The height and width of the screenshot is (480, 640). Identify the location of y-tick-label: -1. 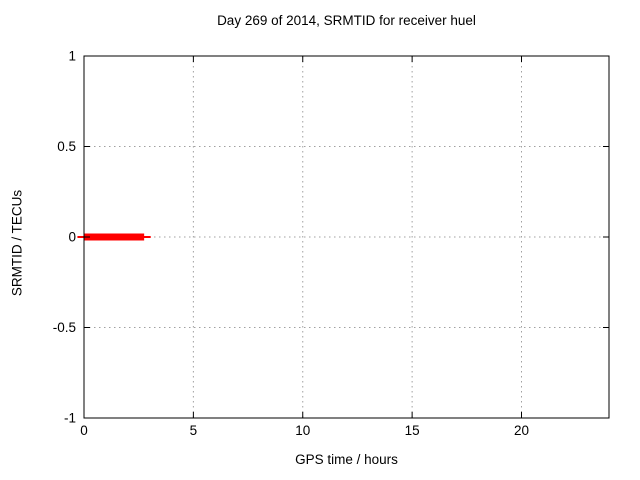
(70, 418).